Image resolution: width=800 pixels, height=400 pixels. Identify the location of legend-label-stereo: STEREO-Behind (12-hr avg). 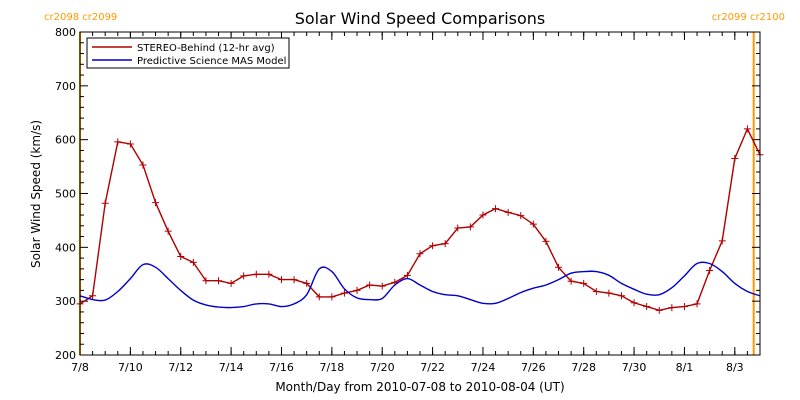
(206, 48).